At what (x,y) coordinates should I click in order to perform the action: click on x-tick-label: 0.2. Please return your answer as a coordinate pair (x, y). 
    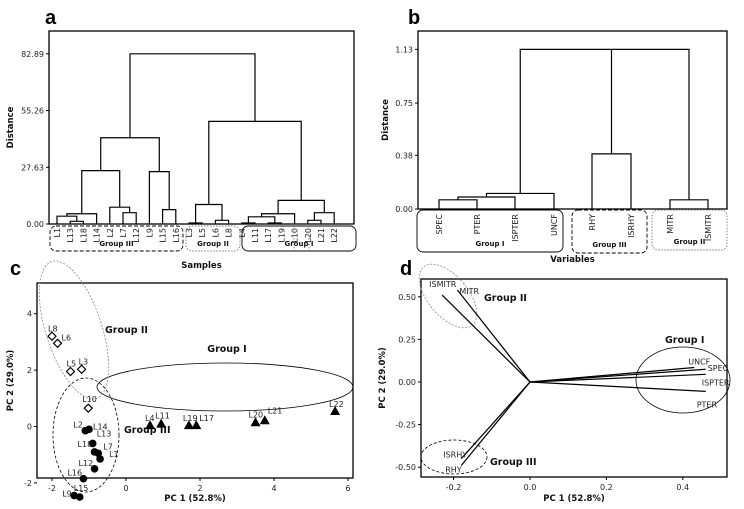
    Looking at the image, I should click on (606, 487).